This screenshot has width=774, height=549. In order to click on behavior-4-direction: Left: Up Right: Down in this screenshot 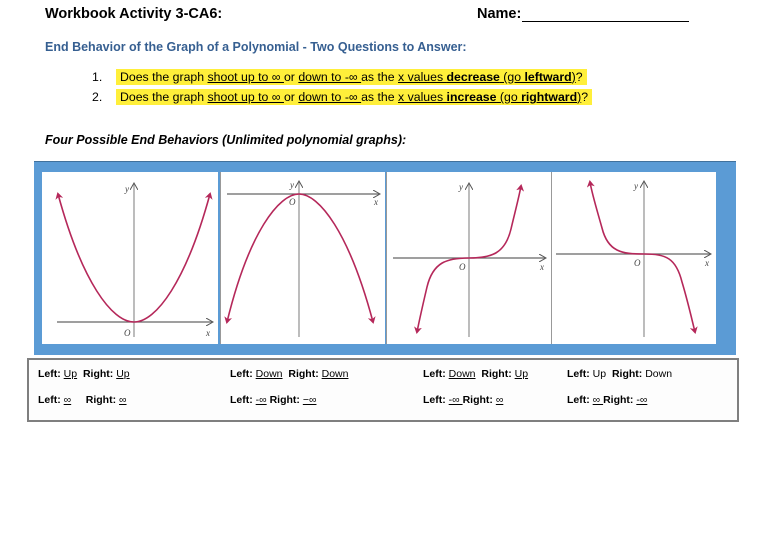, I will do `click(619, 374)`.